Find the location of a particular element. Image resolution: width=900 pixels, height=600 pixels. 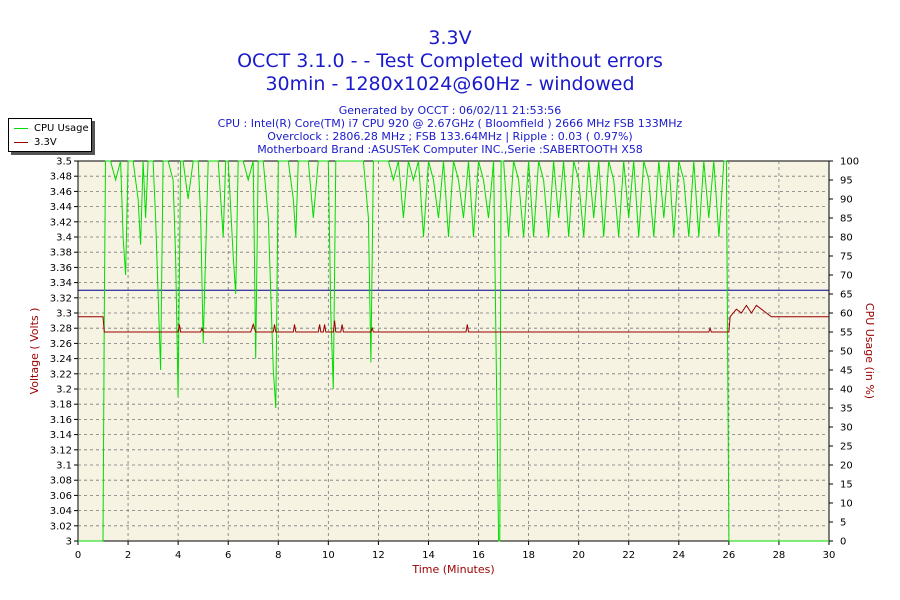

x-tick-label: 18 is located at coordinates (528, 555).